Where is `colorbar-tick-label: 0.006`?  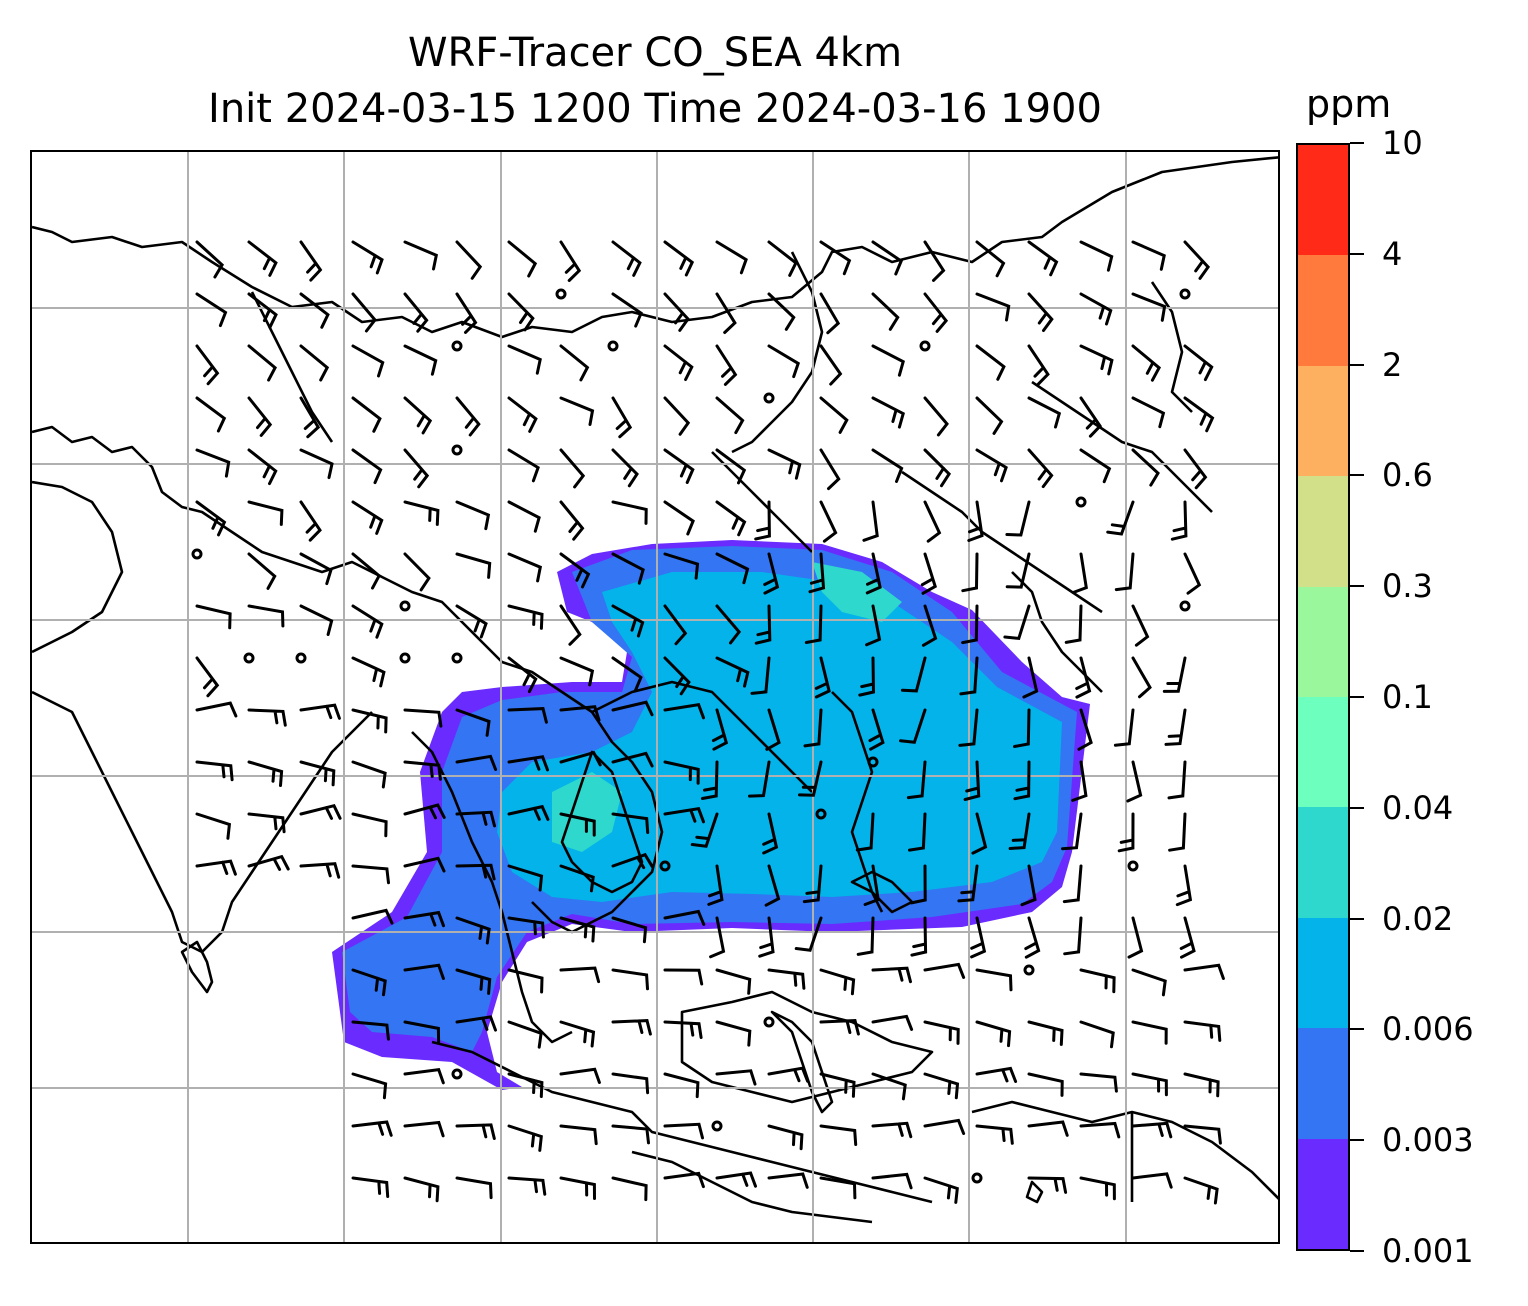
colorbar-tick-label: 0.006 is located at coordinates (1428, 1029).